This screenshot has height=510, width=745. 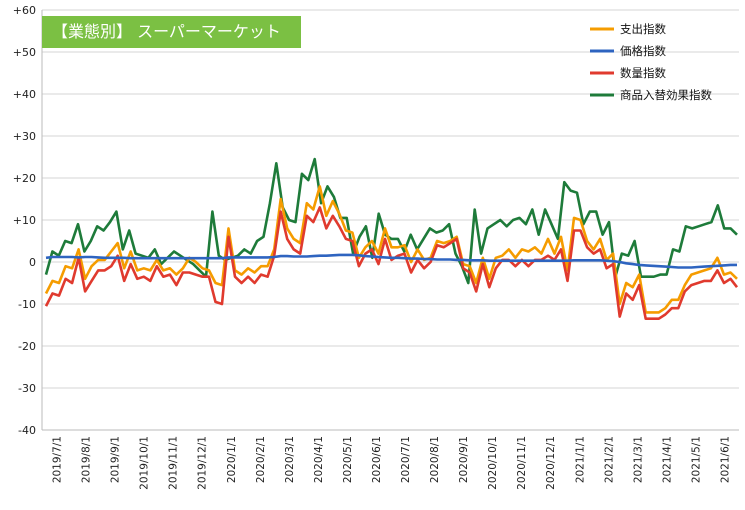 What do you see at coordinates (27, 346) in the screenshot?
I see `y-tick-label: -20` at bounding box center [27, 346].